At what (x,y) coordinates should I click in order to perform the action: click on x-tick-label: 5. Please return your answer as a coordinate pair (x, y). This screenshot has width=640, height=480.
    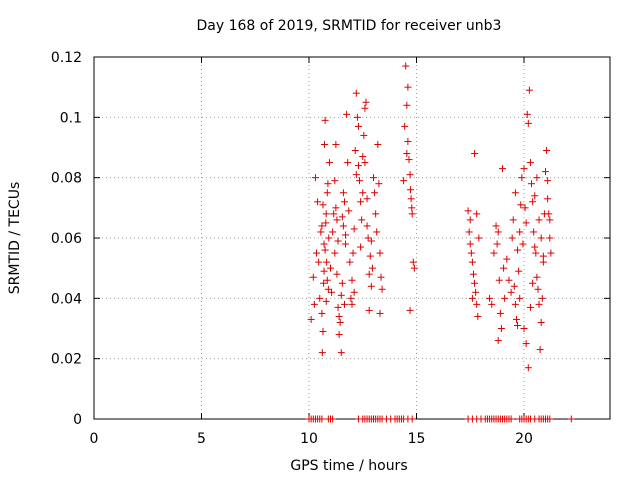
    Looking at the image, I should click on (201, 439).